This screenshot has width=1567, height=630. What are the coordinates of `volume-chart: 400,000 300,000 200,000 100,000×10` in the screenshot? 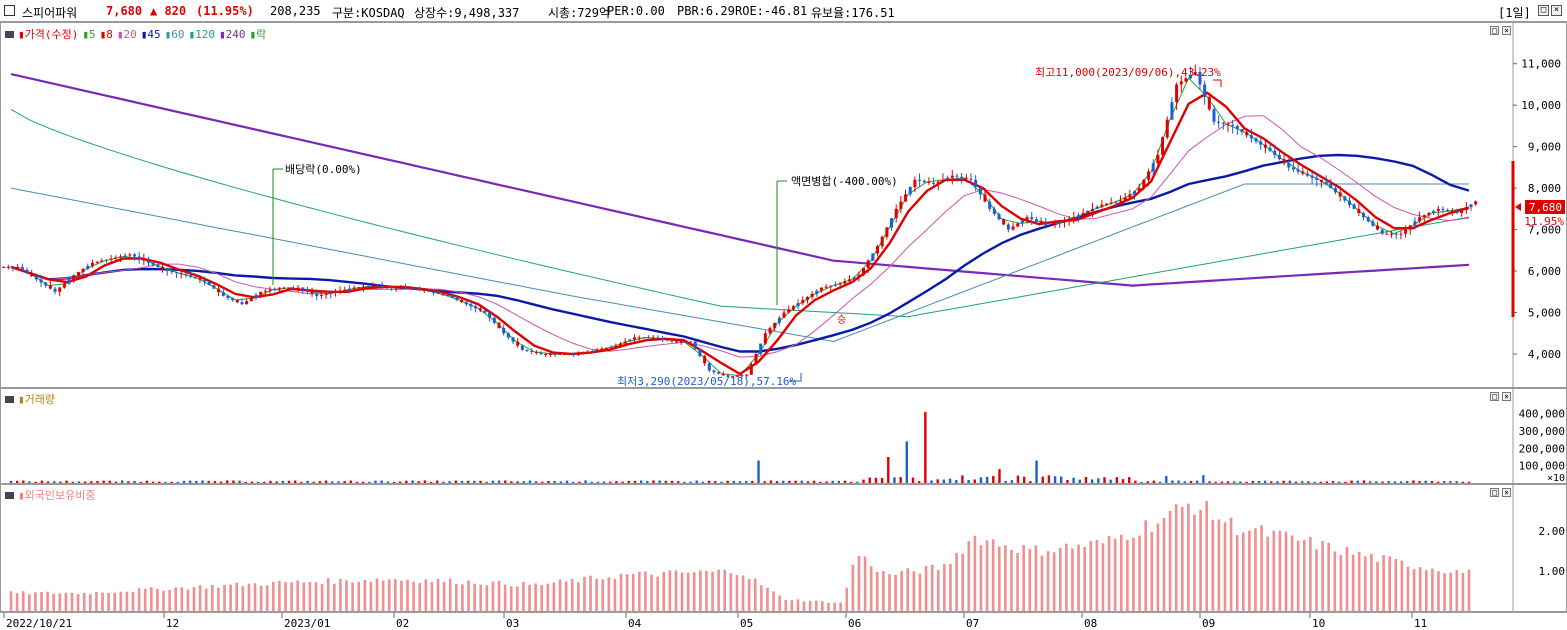 It's located at (783, 436).